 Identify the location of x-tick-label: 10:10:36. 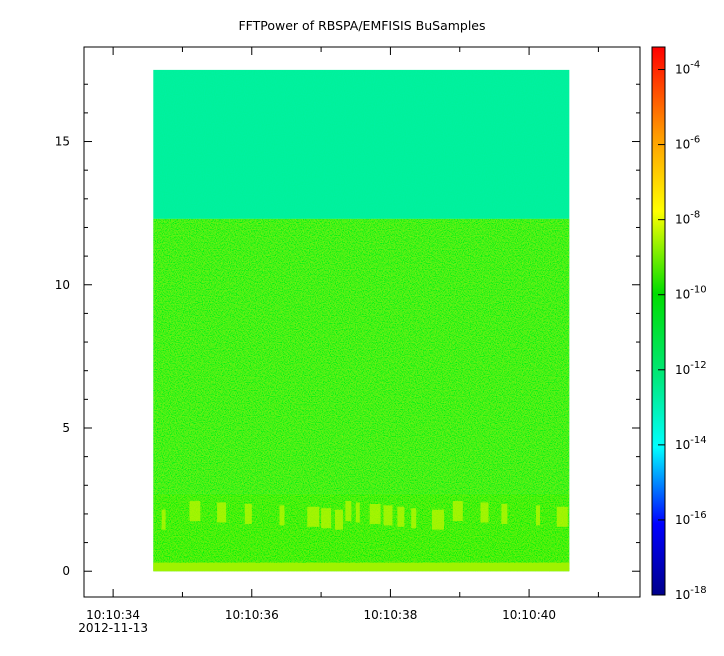
(252, 615).